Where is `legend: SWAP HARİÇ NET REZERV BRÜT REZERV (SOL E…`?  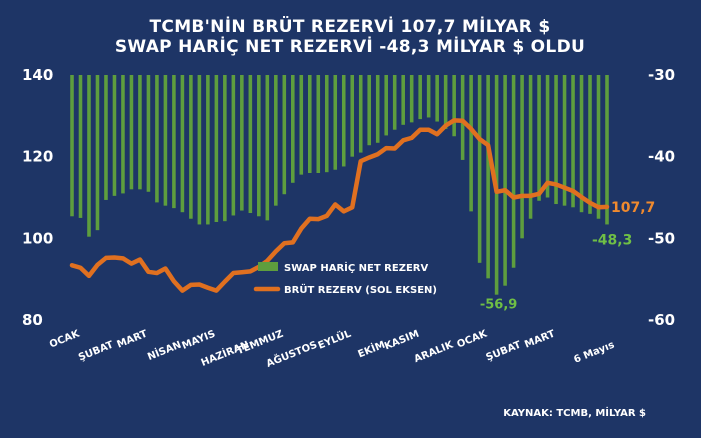
legend: SWAP HARİÇ NET REZERV BRÜT REZERV (SOL E… is located at coordinates (345, 278).